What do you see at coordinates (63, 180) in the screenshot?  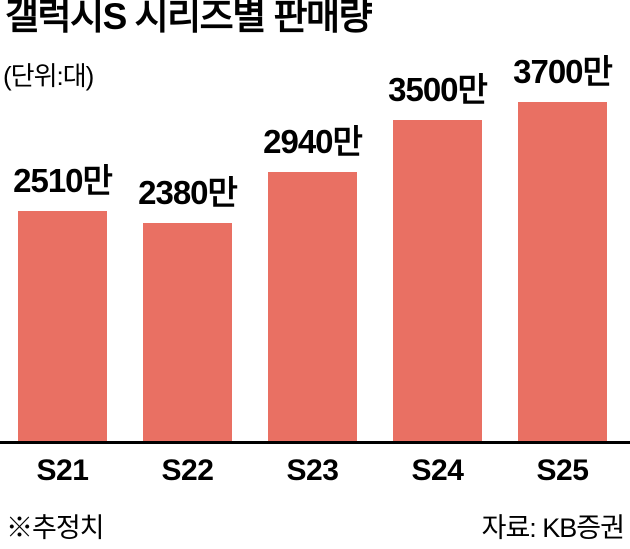 I see `bar-value-label-s21: 2510만` at bounding box center [63, 180].